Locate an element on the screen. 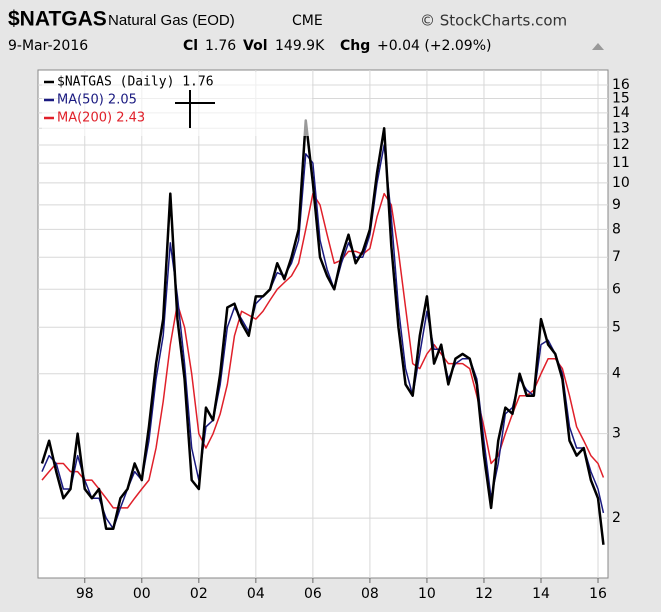  x-tick-label: 12 is located at coordinates (484, 594).